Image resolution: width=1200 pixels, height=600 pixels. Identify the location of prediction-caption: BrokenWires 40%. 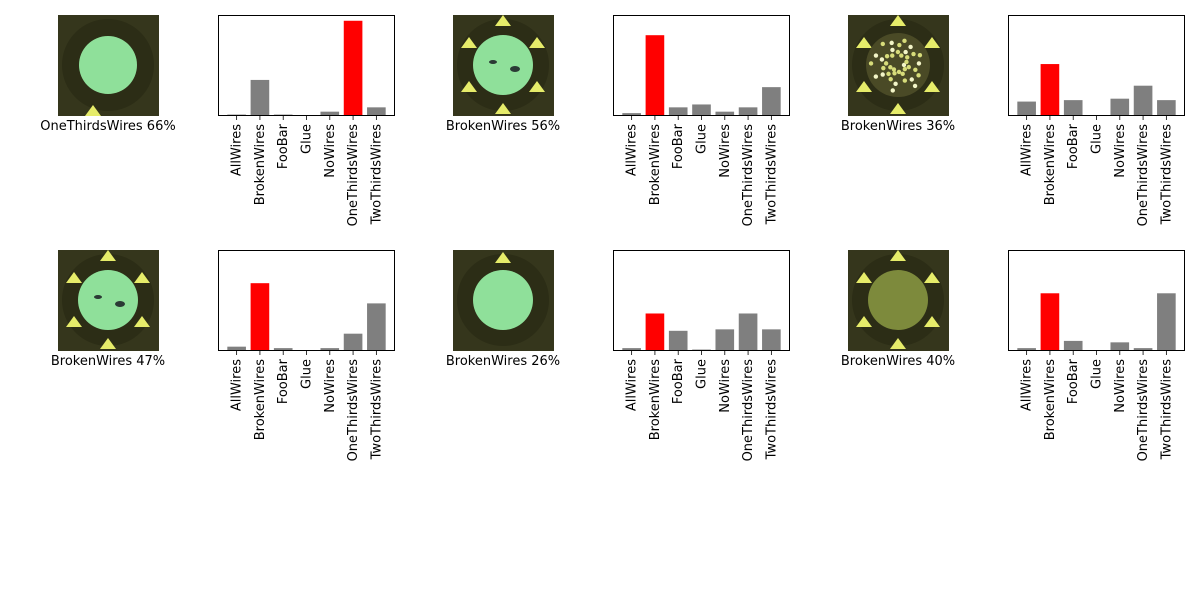
(898, 361).